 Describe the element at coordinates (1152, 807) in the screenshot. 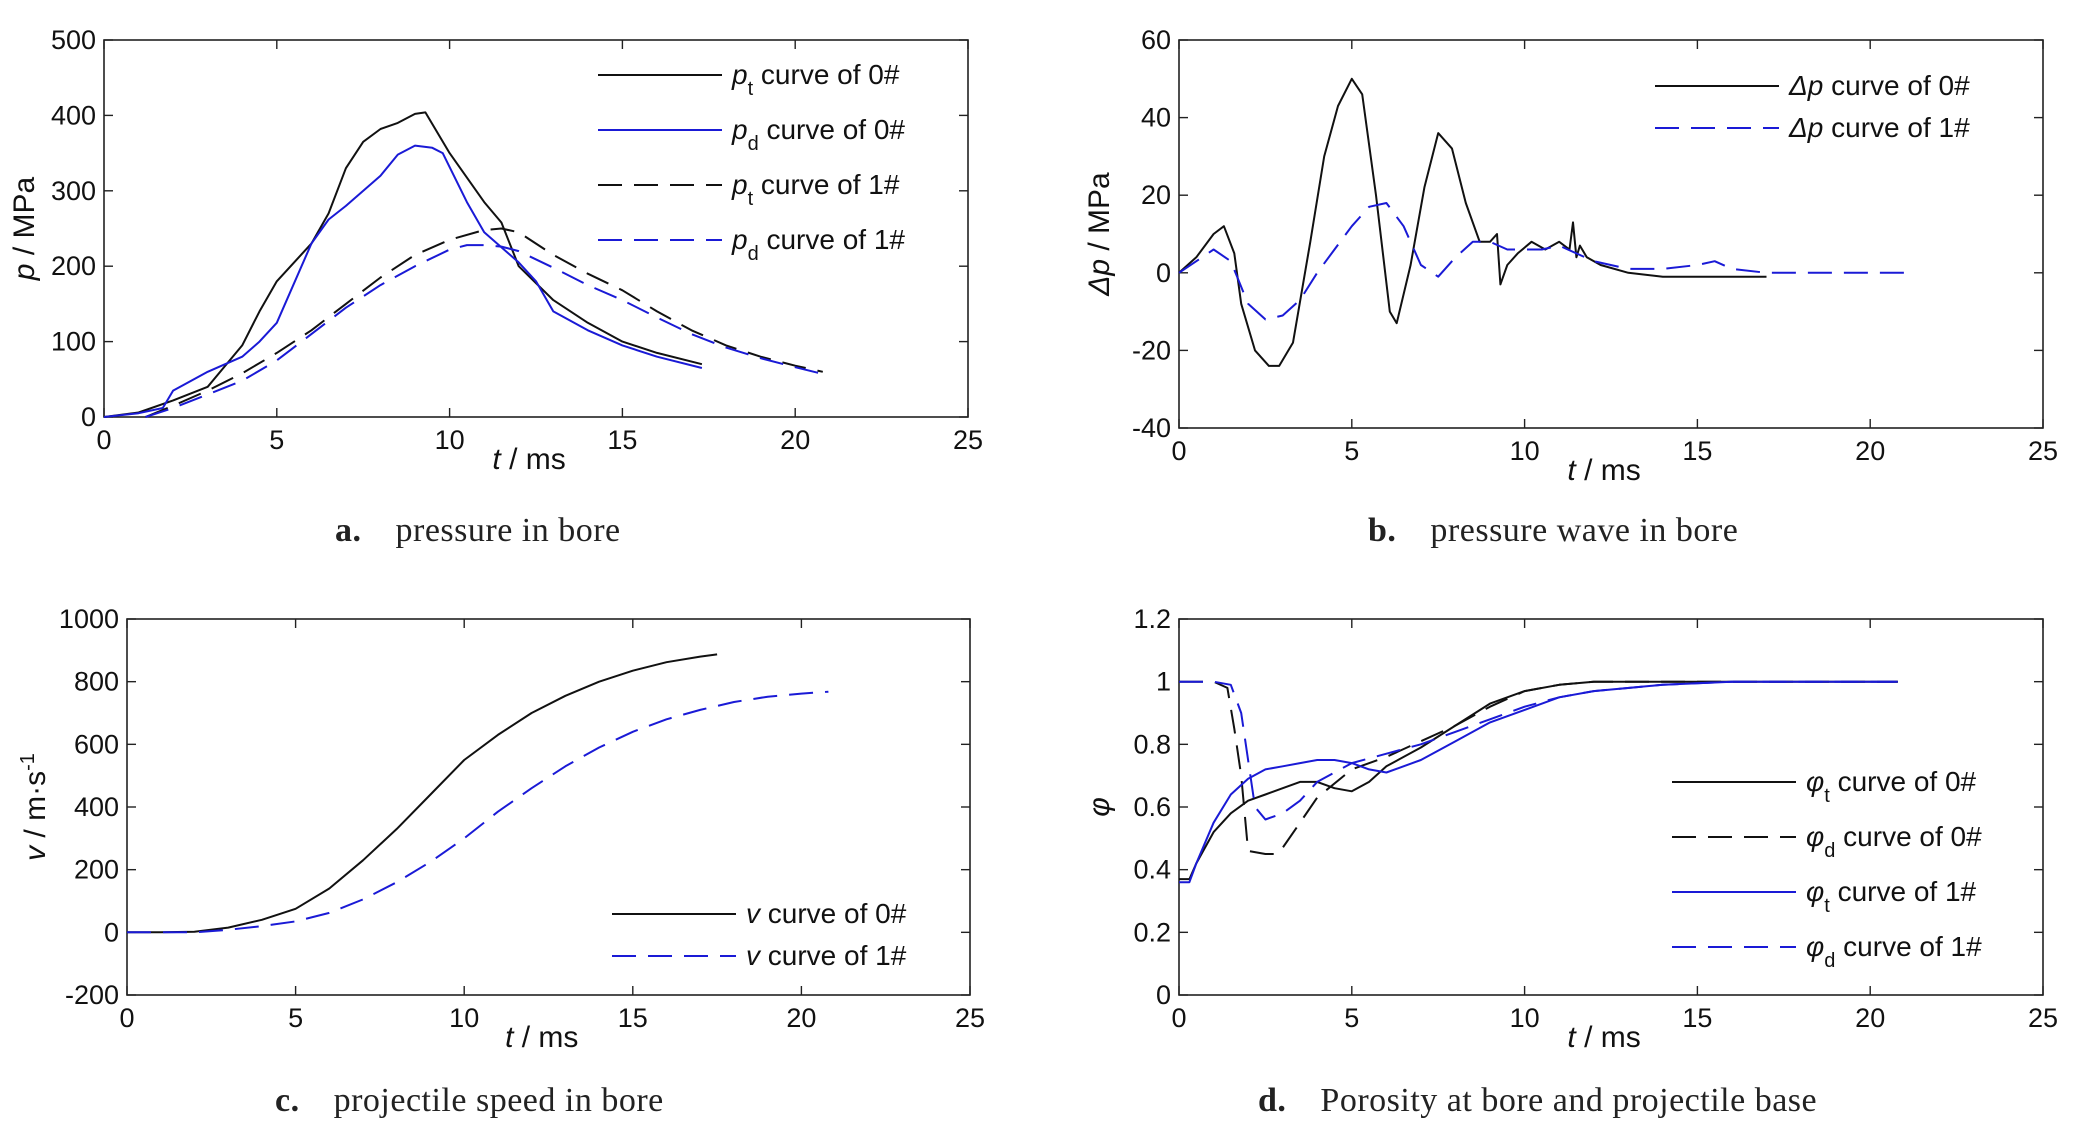

I see `y-tick-label: 0.6` at that location.